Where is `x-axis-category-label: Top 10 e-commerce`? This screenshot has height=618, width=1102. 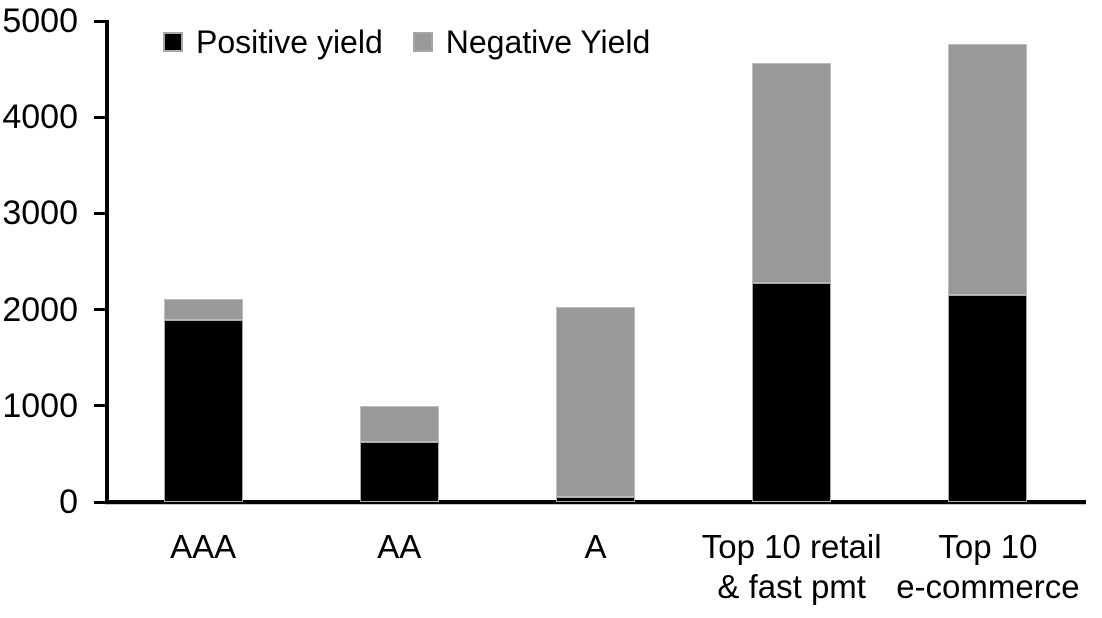
x-axis-category-label: Top 10 e-commerce is located at coordinates (988, 566).